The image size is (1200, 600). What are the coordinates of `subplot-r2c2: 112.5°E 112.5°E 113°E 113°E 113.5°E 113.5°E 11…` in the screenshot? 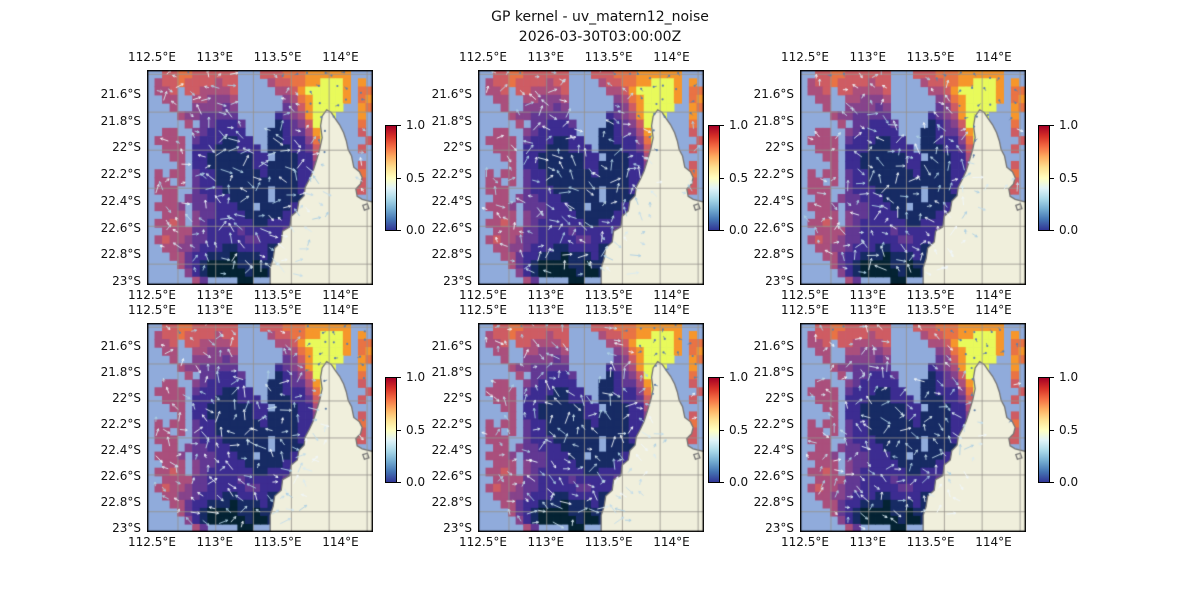 It's located at (590, 426).